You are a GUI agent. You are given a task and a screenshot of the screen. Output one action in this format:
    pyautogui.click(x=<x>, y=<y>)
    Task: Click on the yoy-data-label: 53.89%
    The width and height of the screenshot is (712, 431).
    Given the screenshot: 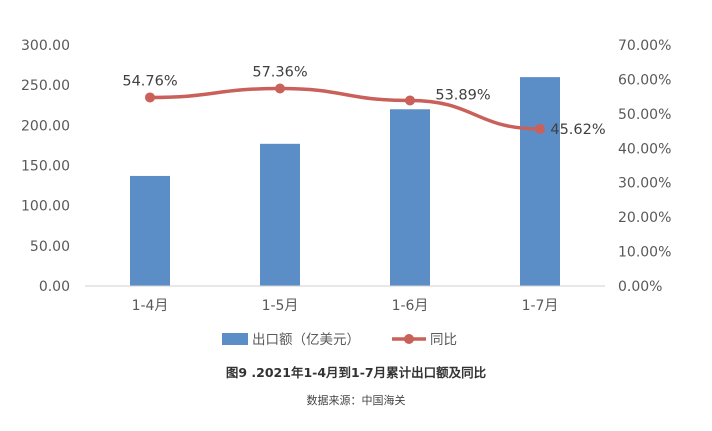 What is the action you would take?
    pyautogui.click(x=462, y=95)
    